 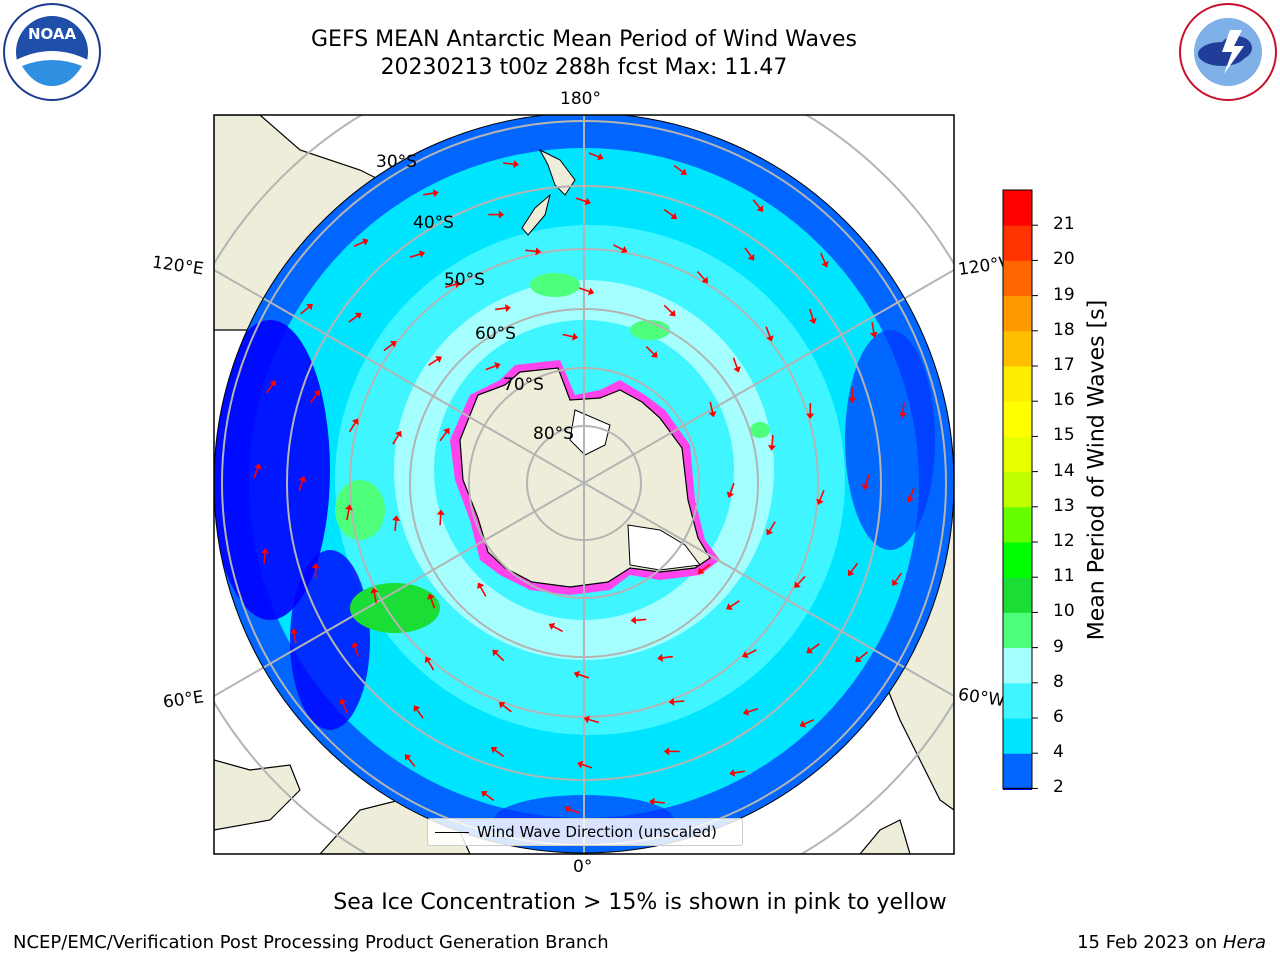 What do you see at coordinates (1064, 470) in the screenshot?
I see `colorbar-tick-label: 14` at bounding box center [1064, 470].